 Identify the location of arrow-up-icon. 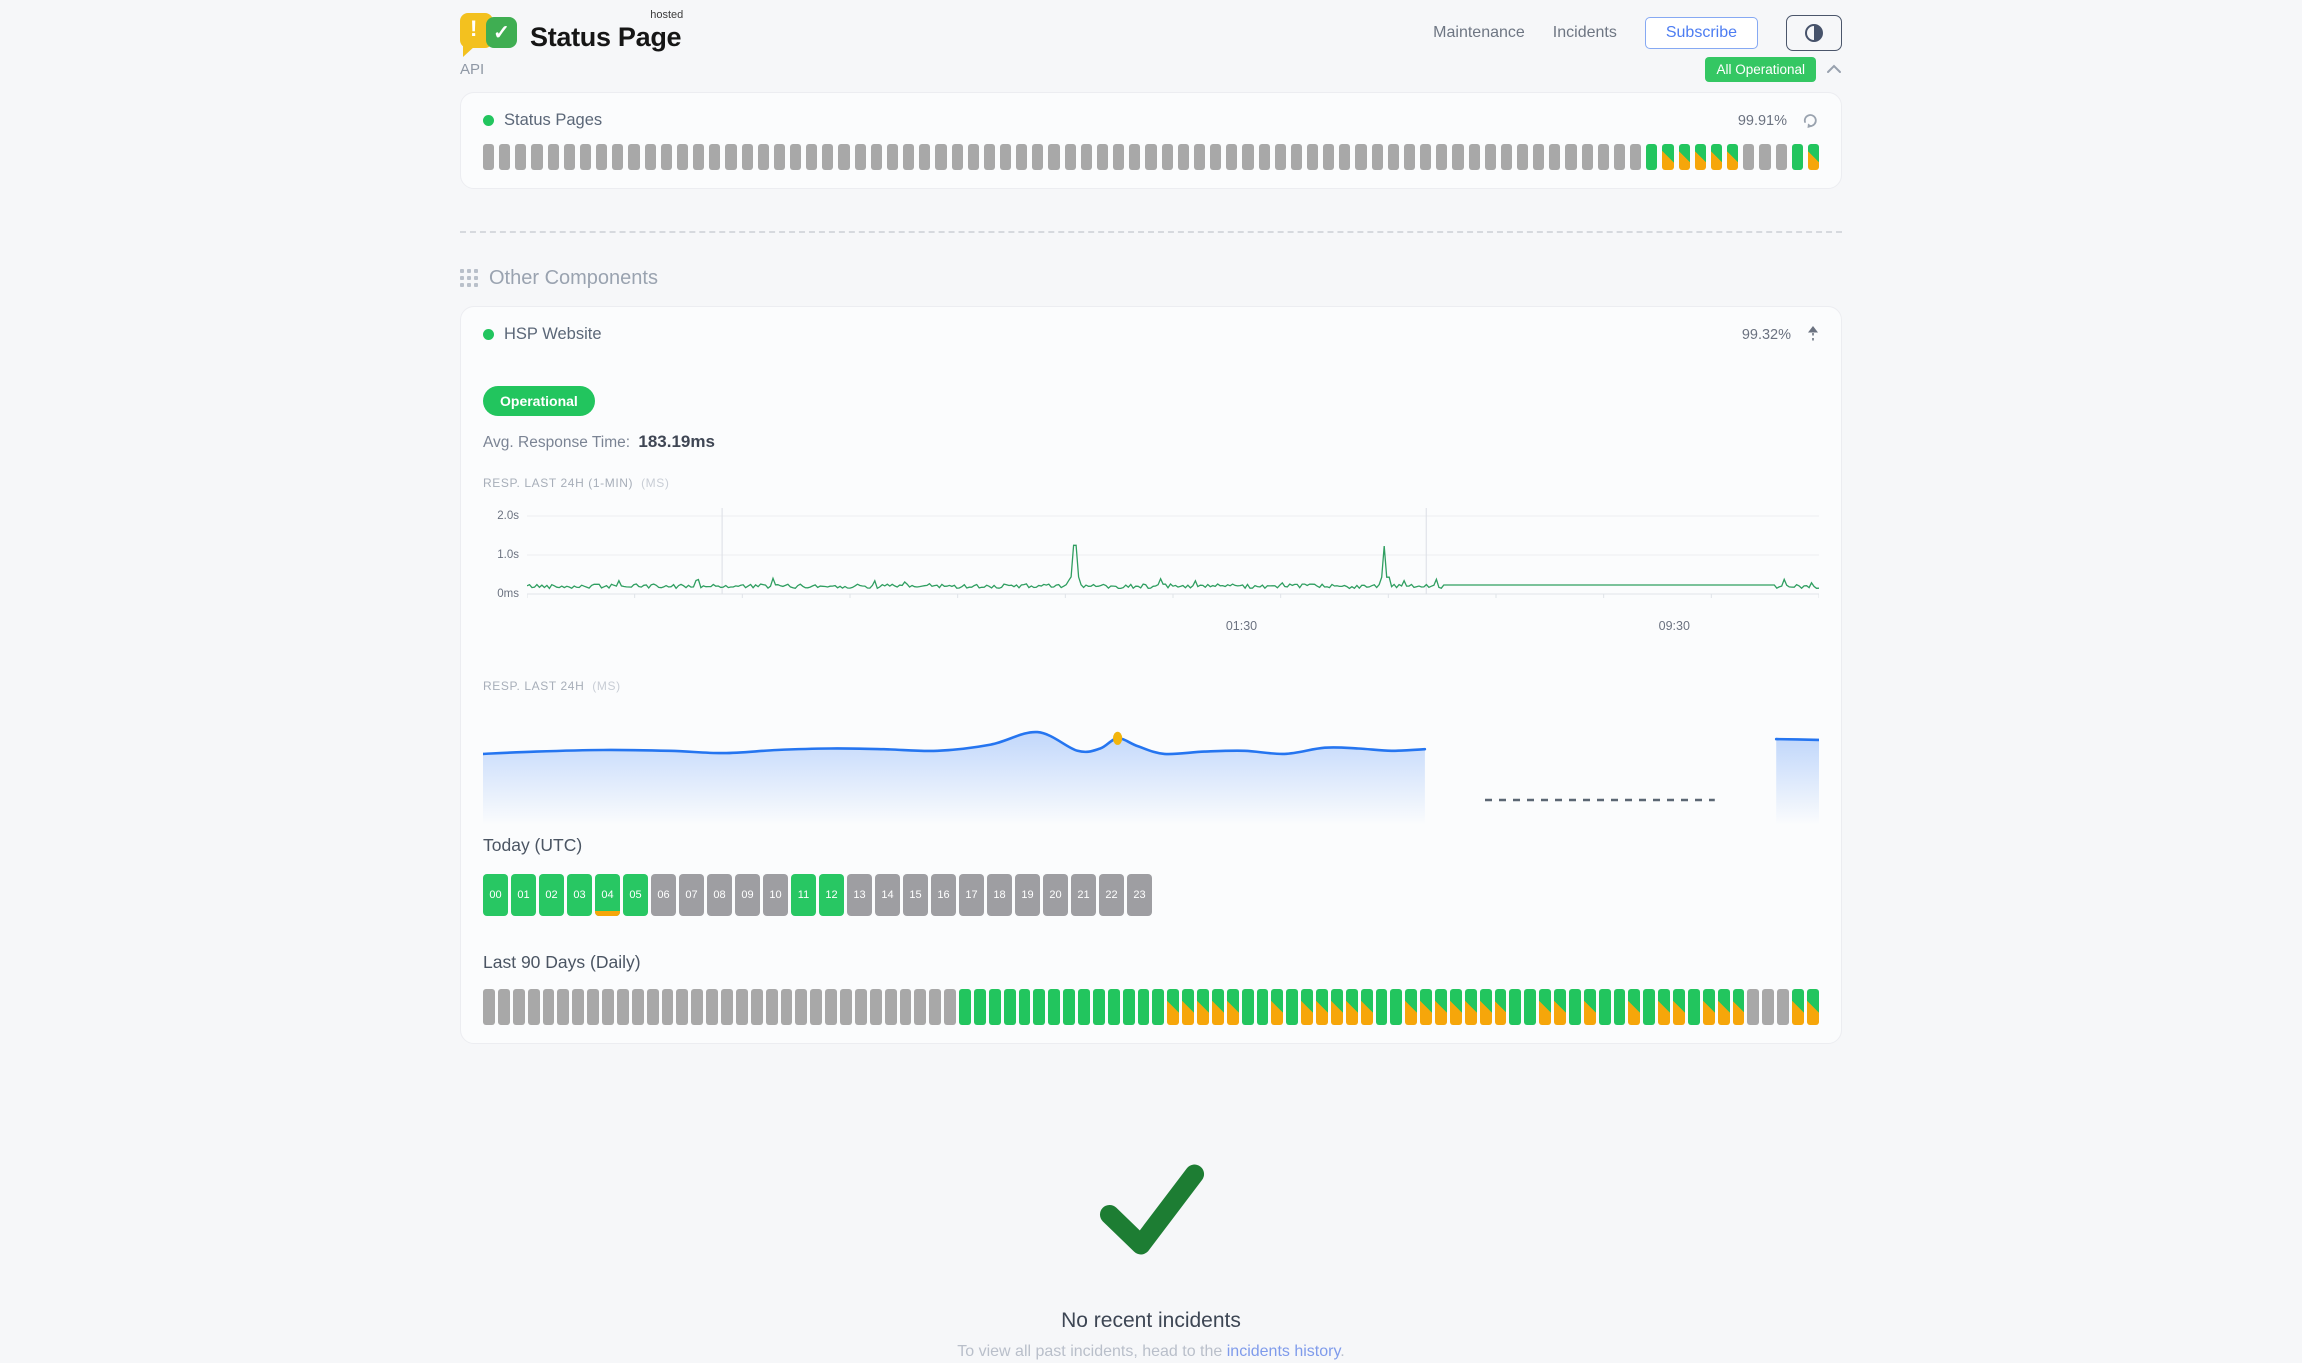
(1813, 334).